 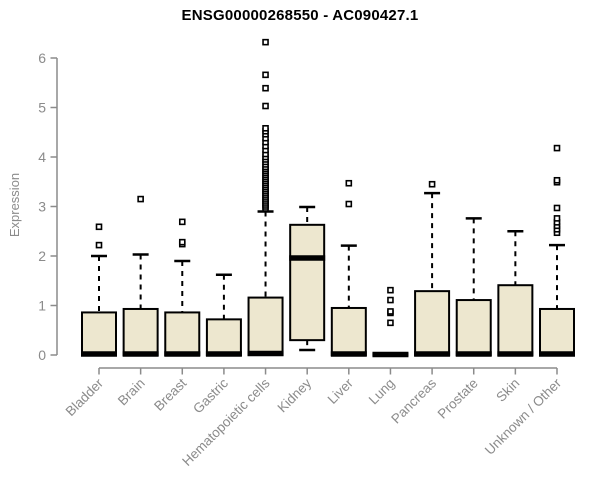 I want to click on box-breast, so click(x=182, y=333).